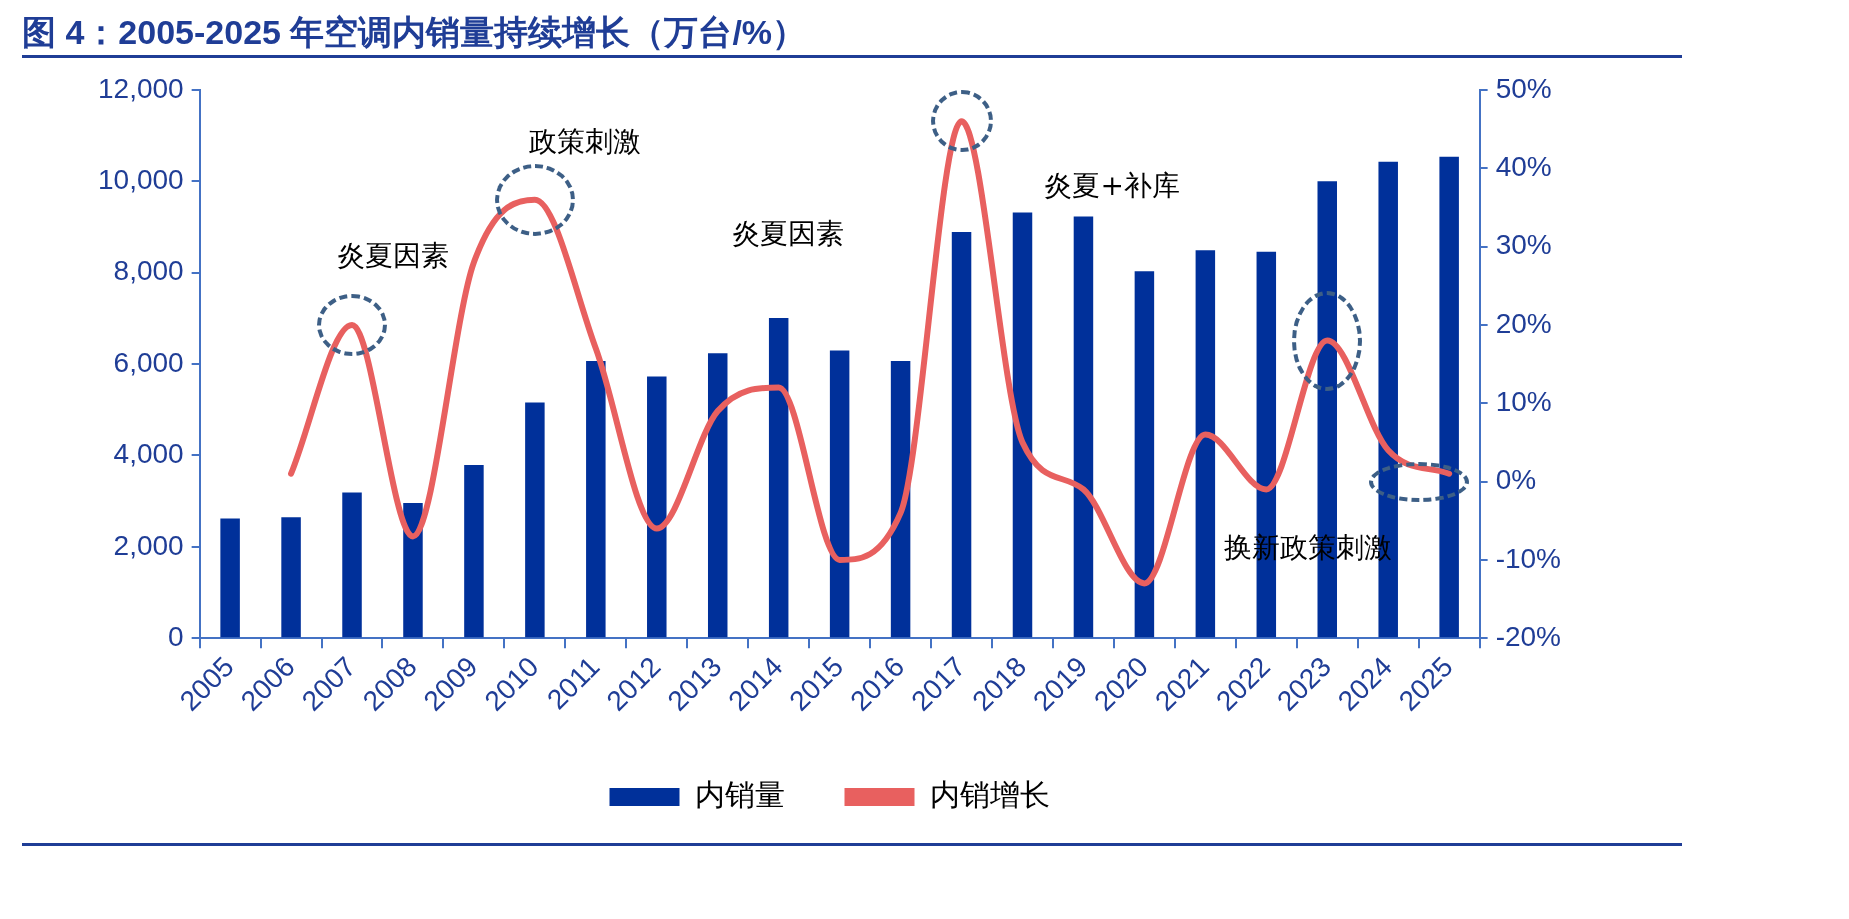 This screenshot has height=919, width=1849. I want to click on y2-tick-label: 20%, so click(1523, 323).